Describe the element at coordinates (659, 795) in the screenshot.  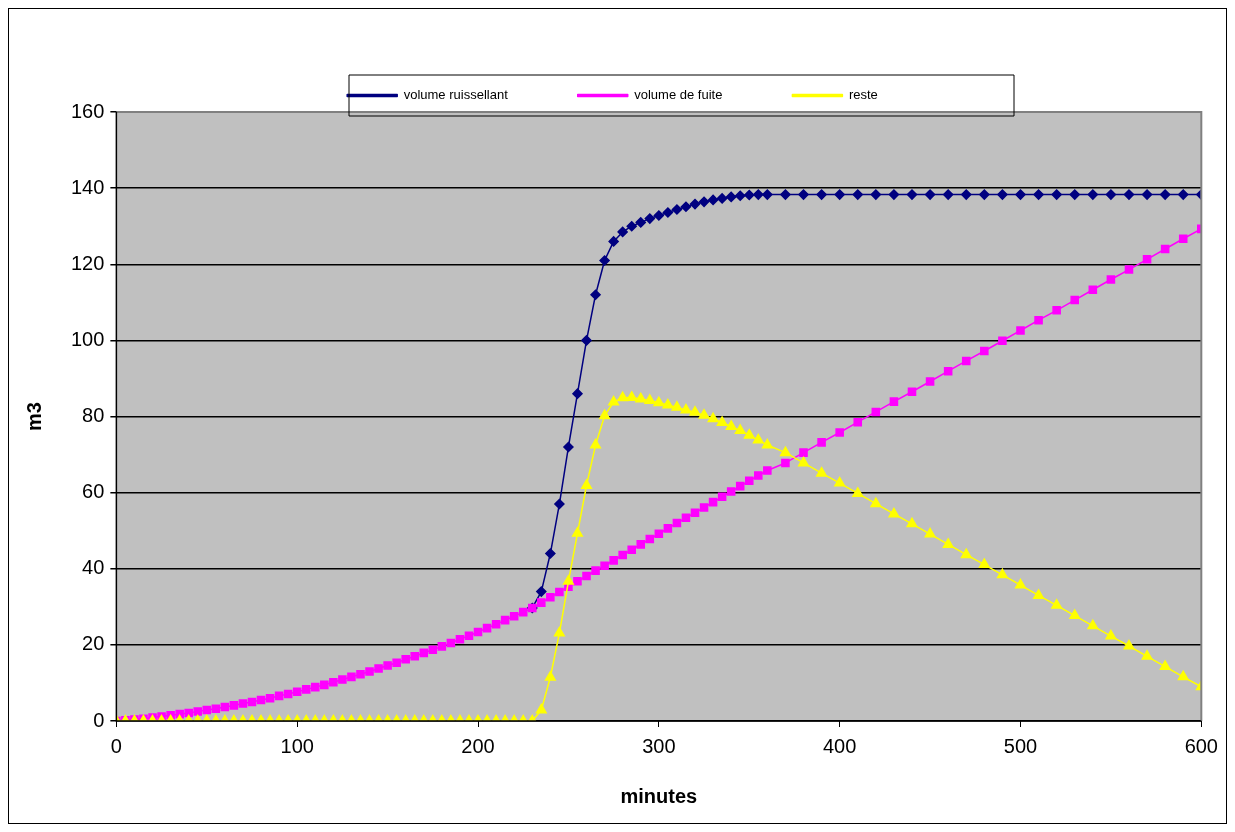
I see `x-axis-title: minutes` at that location.